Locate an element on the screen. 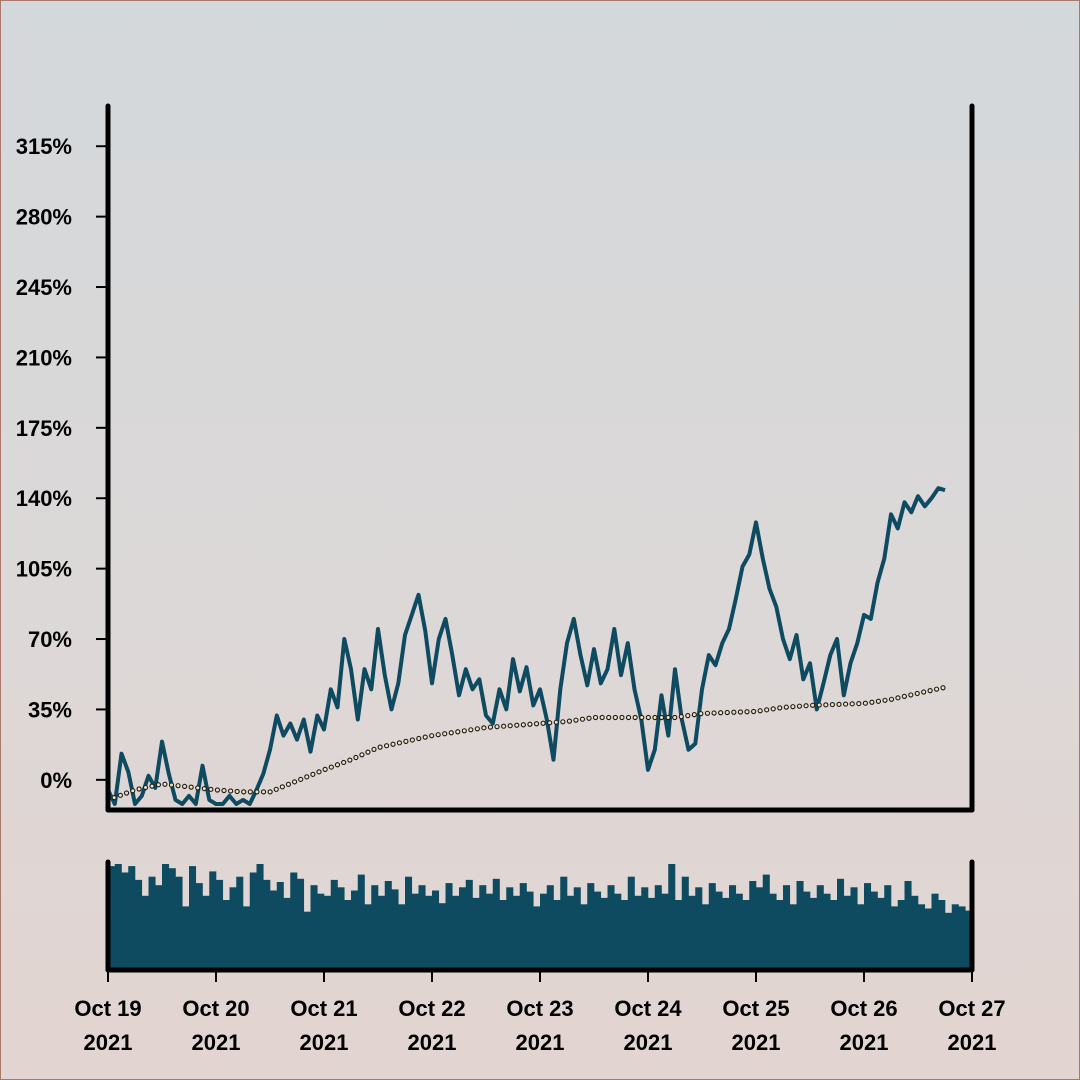  x-tick-label-day: Oct 20 is located at coordinates (215, 1008).